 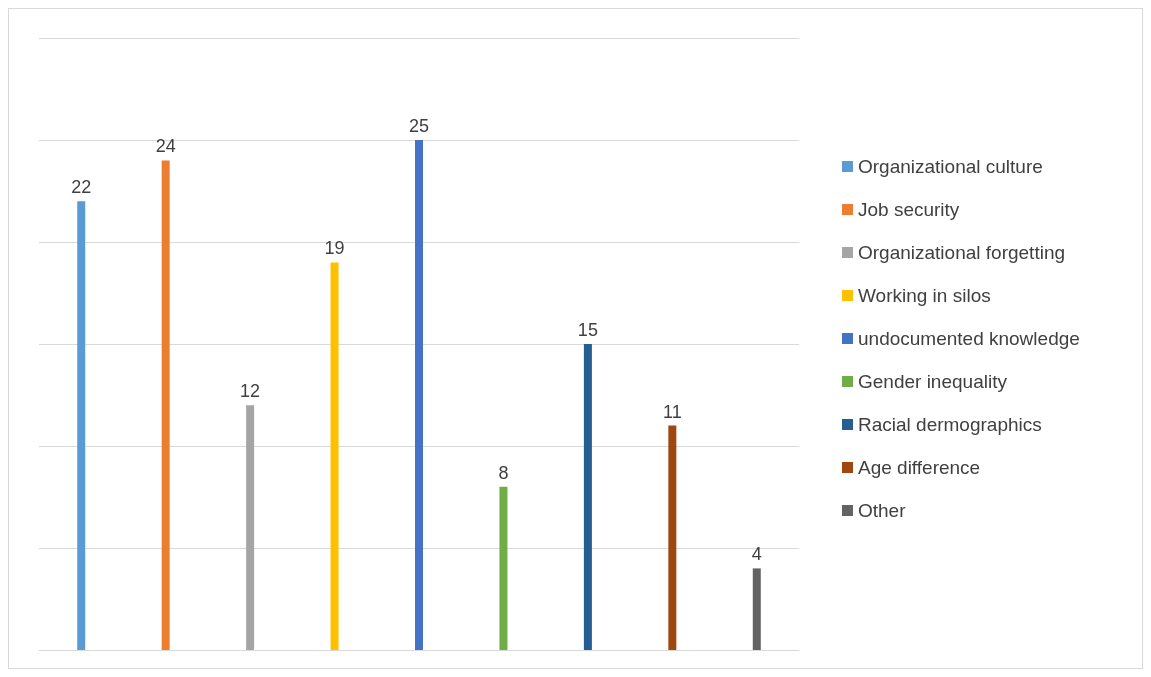 I want to click on data-label: 4, so click(x=756, y=554).